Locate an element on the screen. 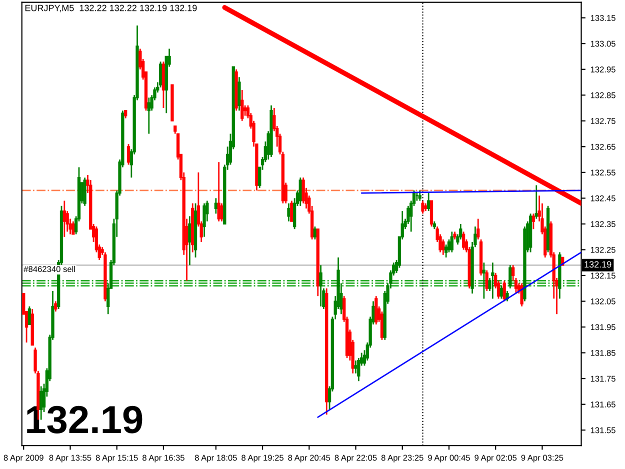 This screenshot has height=469, width=625. x-tick-label: 8 Apr 22:05 is located at coordinates (355, 458).